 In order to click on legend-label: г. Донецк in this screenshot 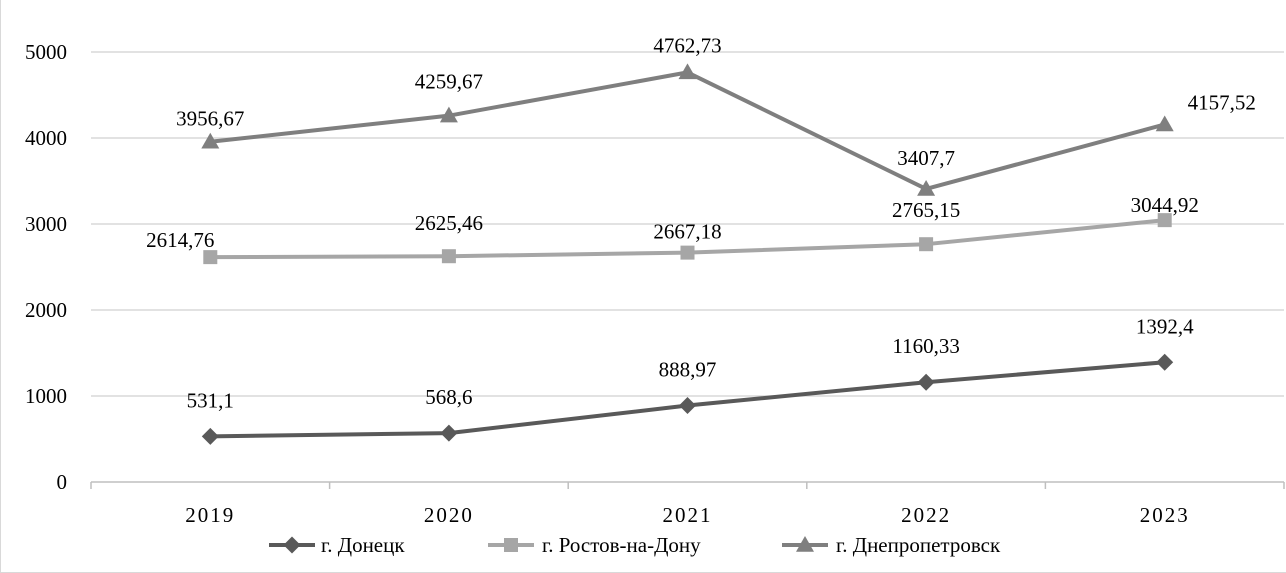, I will do `click(363, 545)`.